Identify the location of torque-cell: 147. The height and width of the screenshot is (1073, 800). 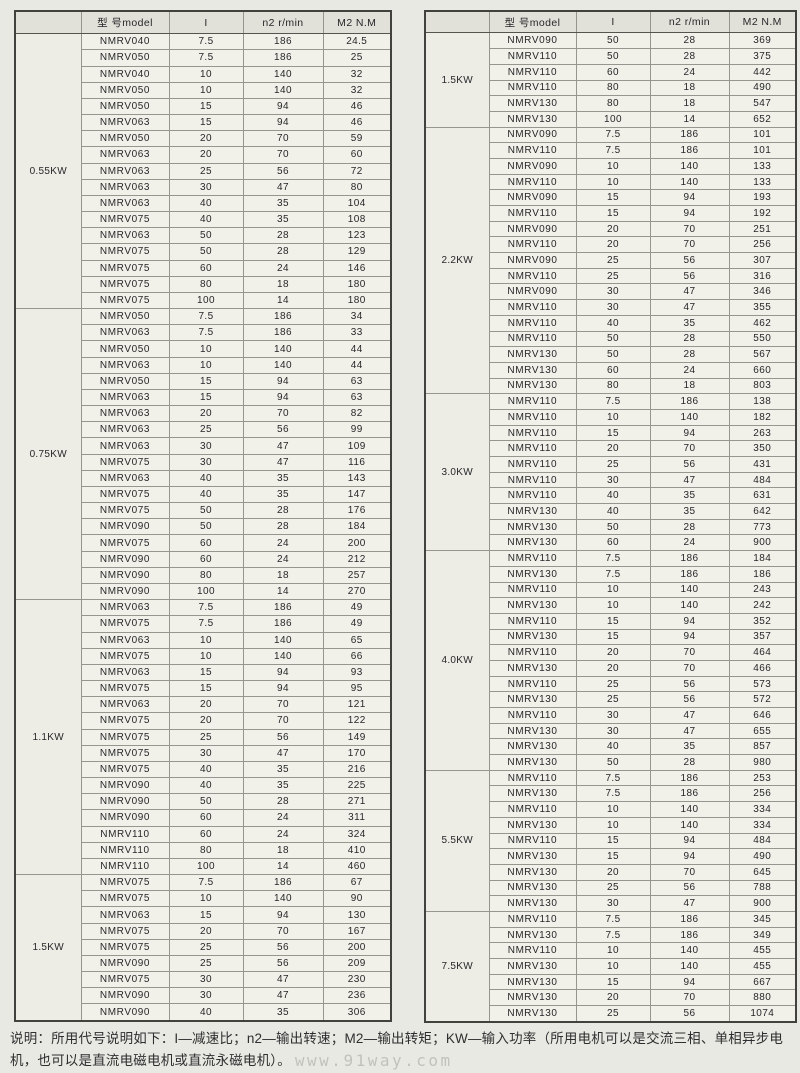
(357, 494).